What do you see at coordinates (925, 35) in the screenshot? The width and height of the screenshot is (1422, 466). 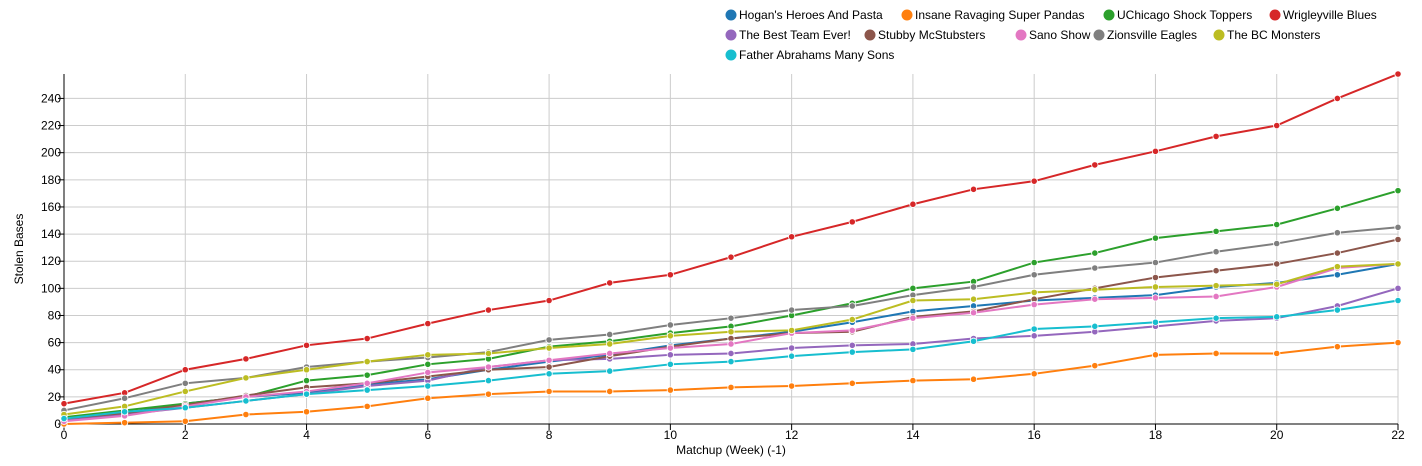 I see `legend-item: Stubby McStubsters` at bounding box center [925, 35].